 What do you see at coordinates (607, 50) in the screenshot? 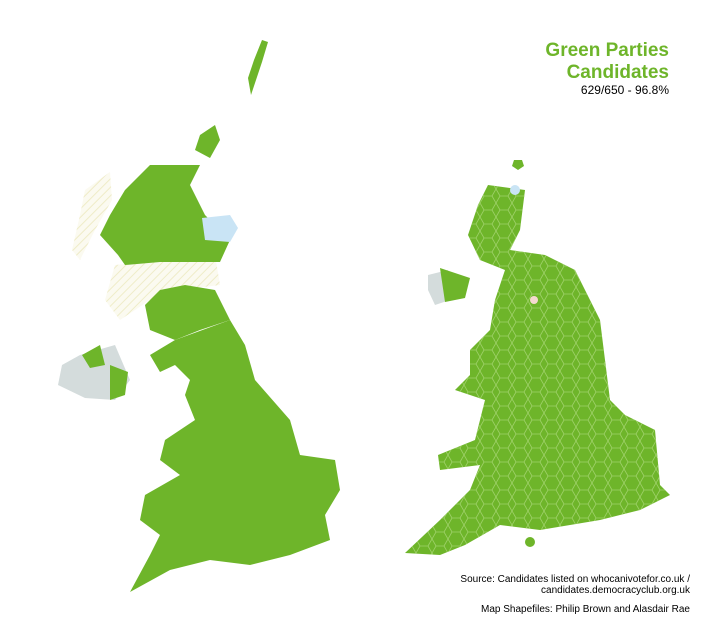
I see `title-line: Green Parties` at bounding box center [607, 50].